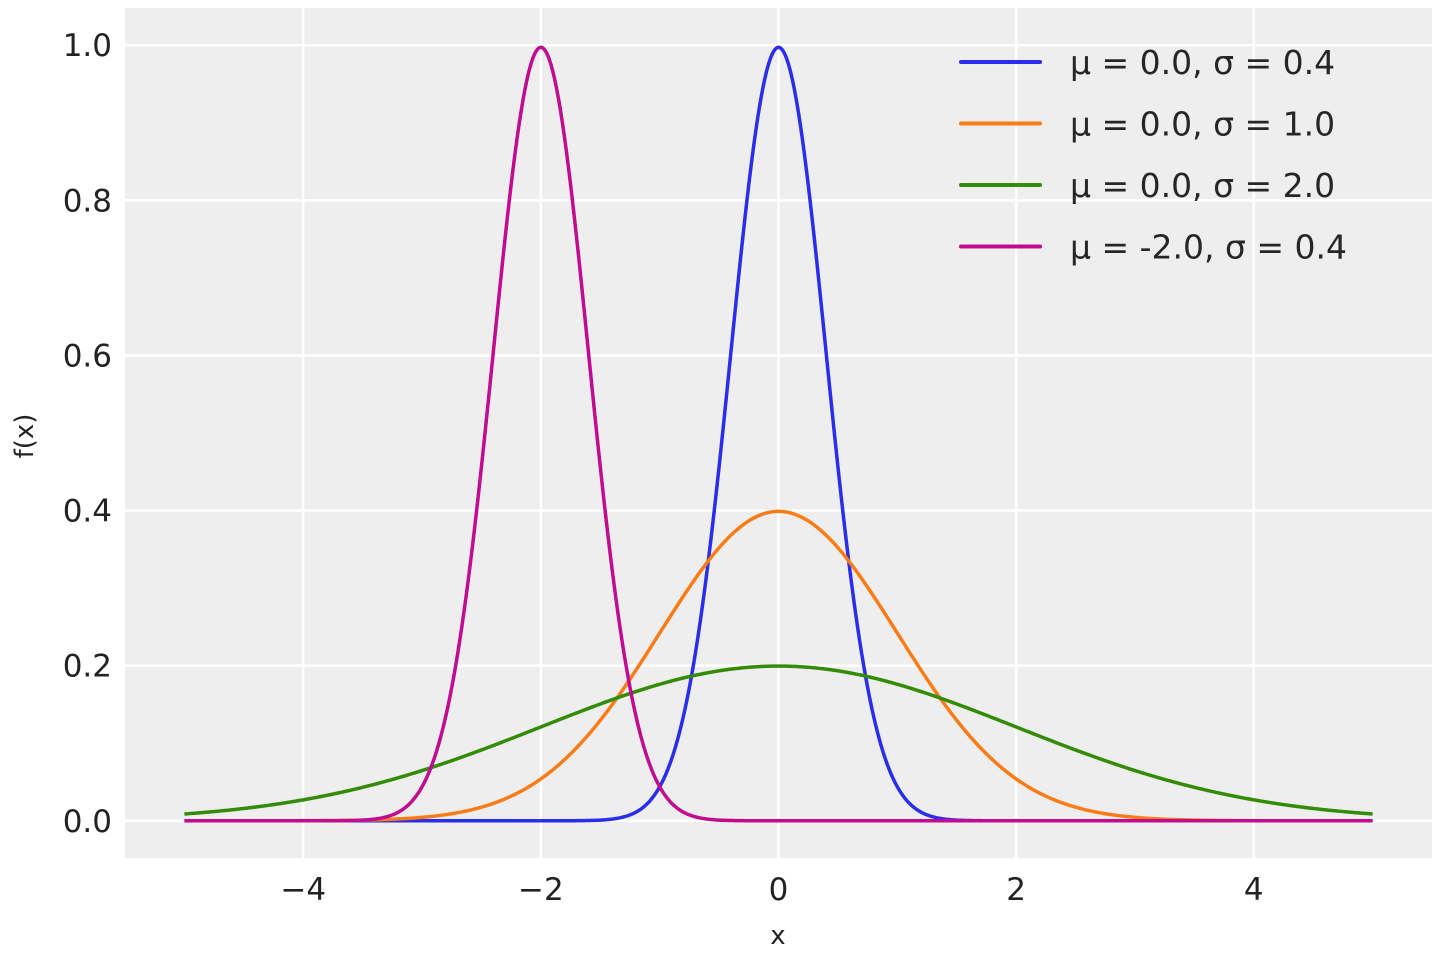 The width and height of the screenshot is (1440, 960). What do you see at coordinates (87, 434) in the screenshot?
I see `y-tick-labels: 0.0 0.2 0.4 0.6 0.8 1.0` at bounding box center [87, 434].